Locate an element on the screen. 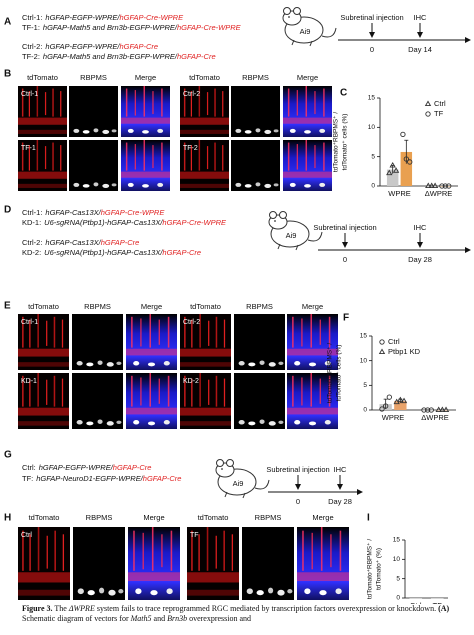 The height and width of the screenshot is (635, 474). sample-label: Ctrl is located at coordinates (26, 535).